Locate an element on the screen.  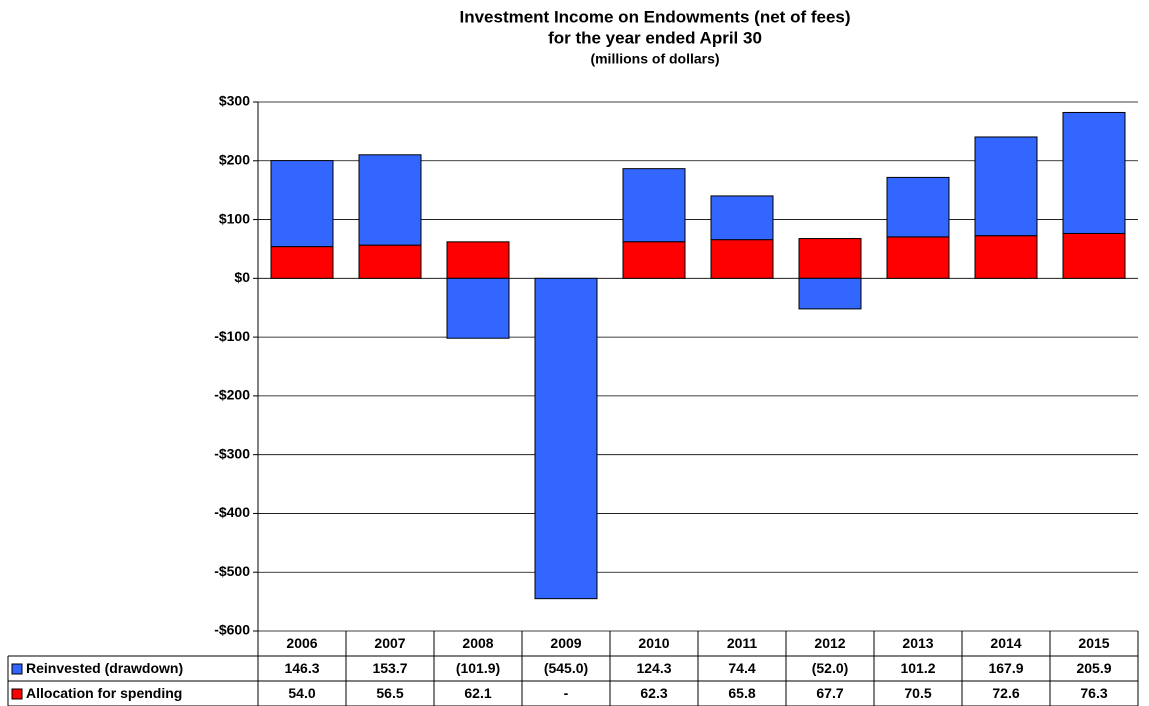
x-tick-label: 2014 is located at coordinates (1005, 643).